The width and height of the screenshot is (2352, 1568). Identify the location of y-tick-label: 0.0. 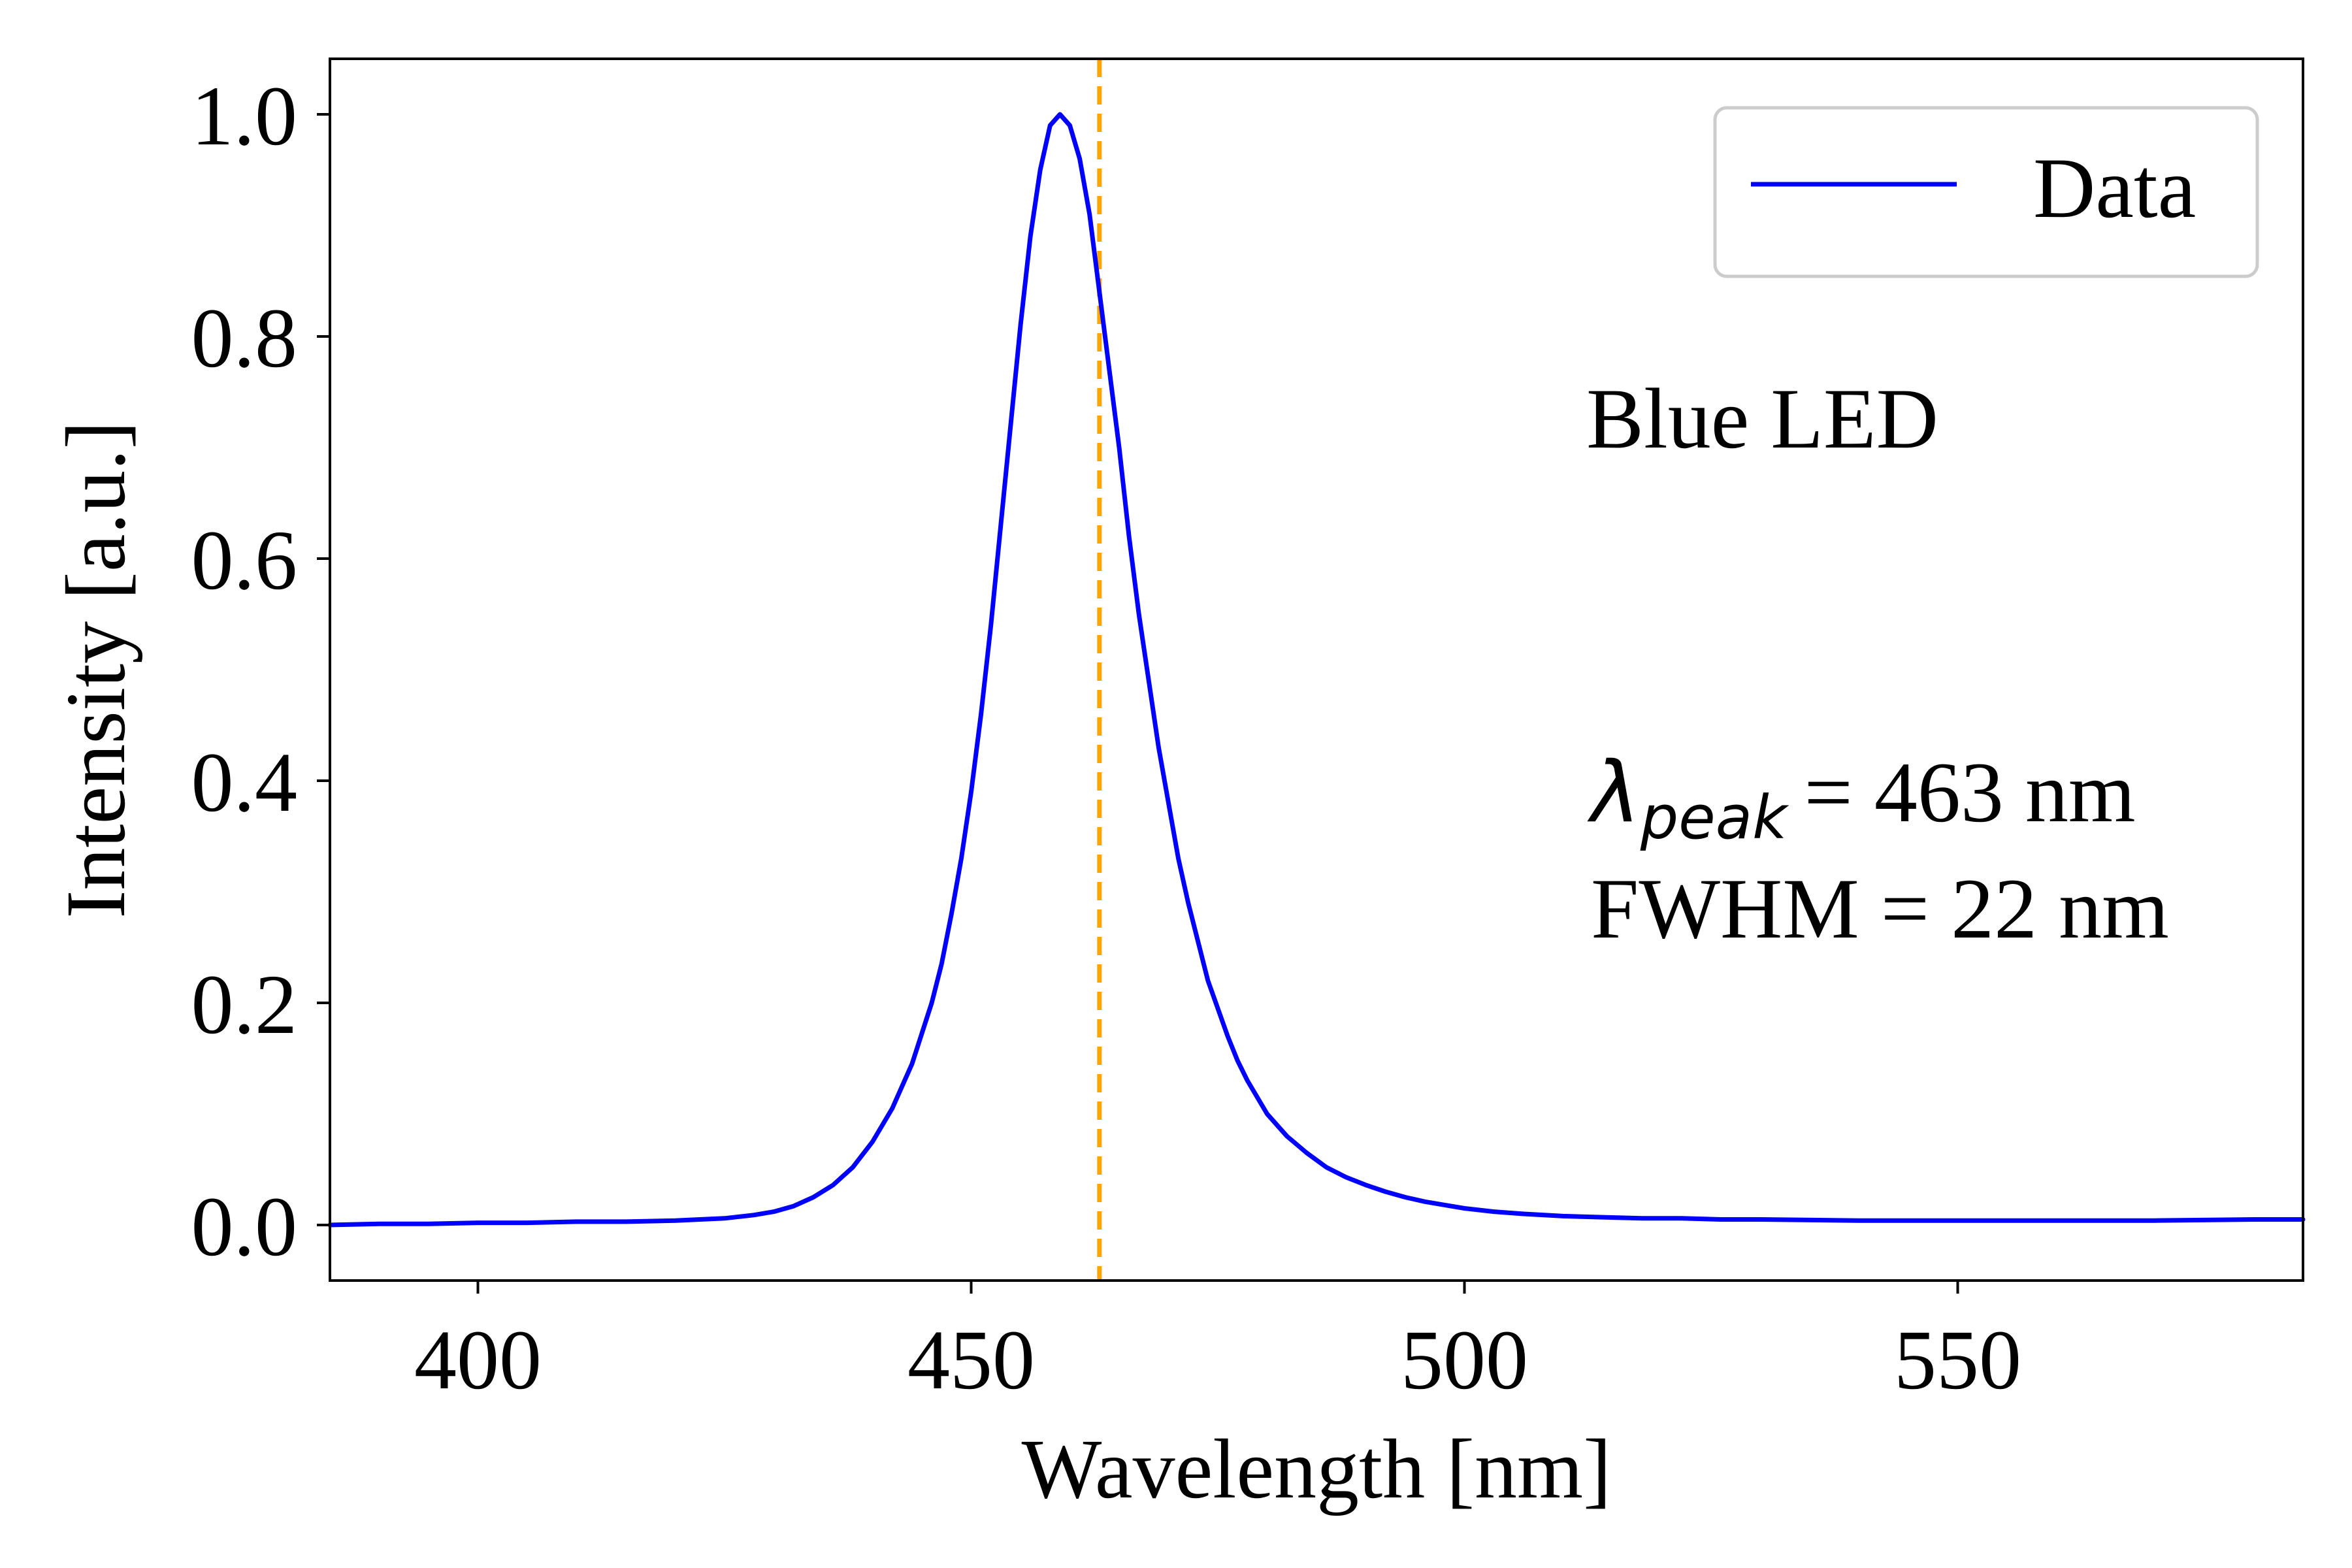
(244, 1227).